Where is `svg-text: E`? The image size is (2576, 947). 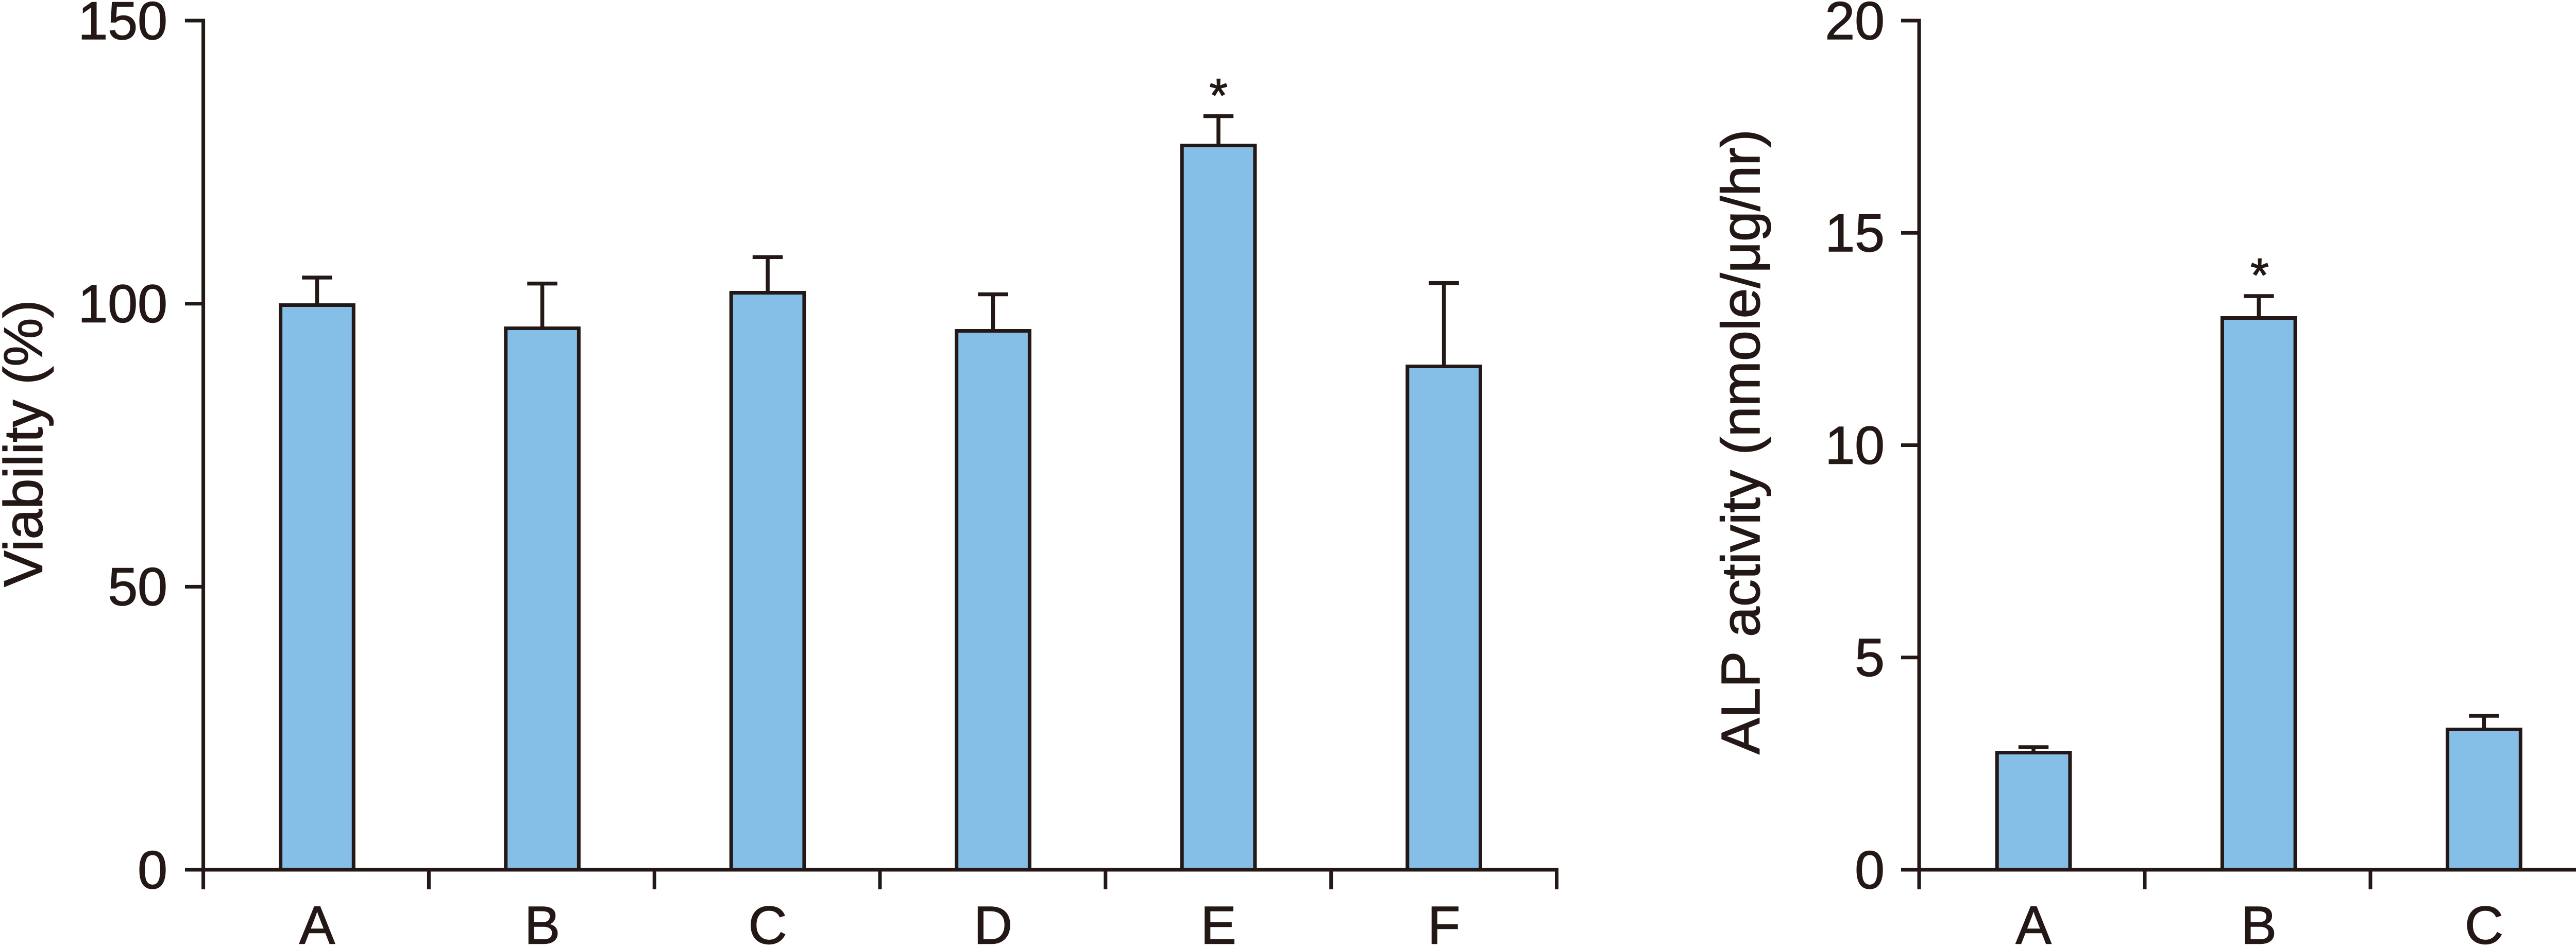 svg-text: E is located at coordinates (1218, 922).